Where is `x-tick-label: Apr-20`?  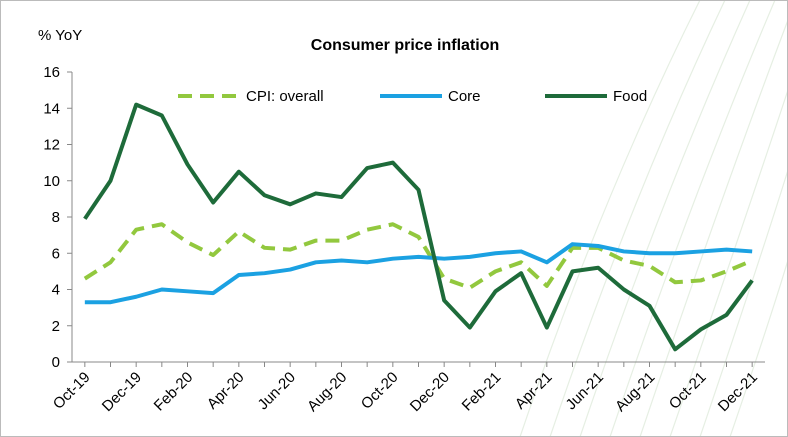
x-tick-label: Apr-20 is located at coordinates (226, 391).